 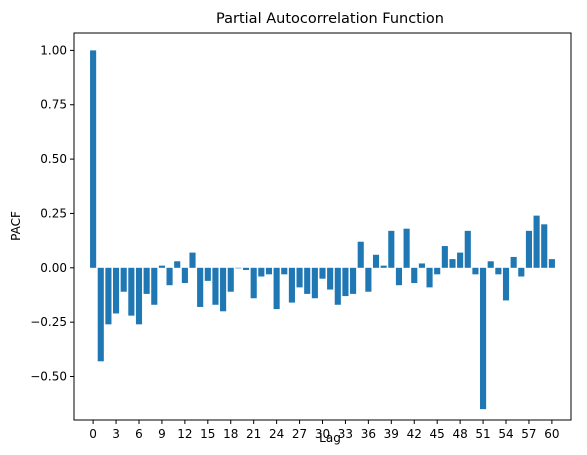 I want to click on y-tick-label: 1.00, so click(x=53, y=50).